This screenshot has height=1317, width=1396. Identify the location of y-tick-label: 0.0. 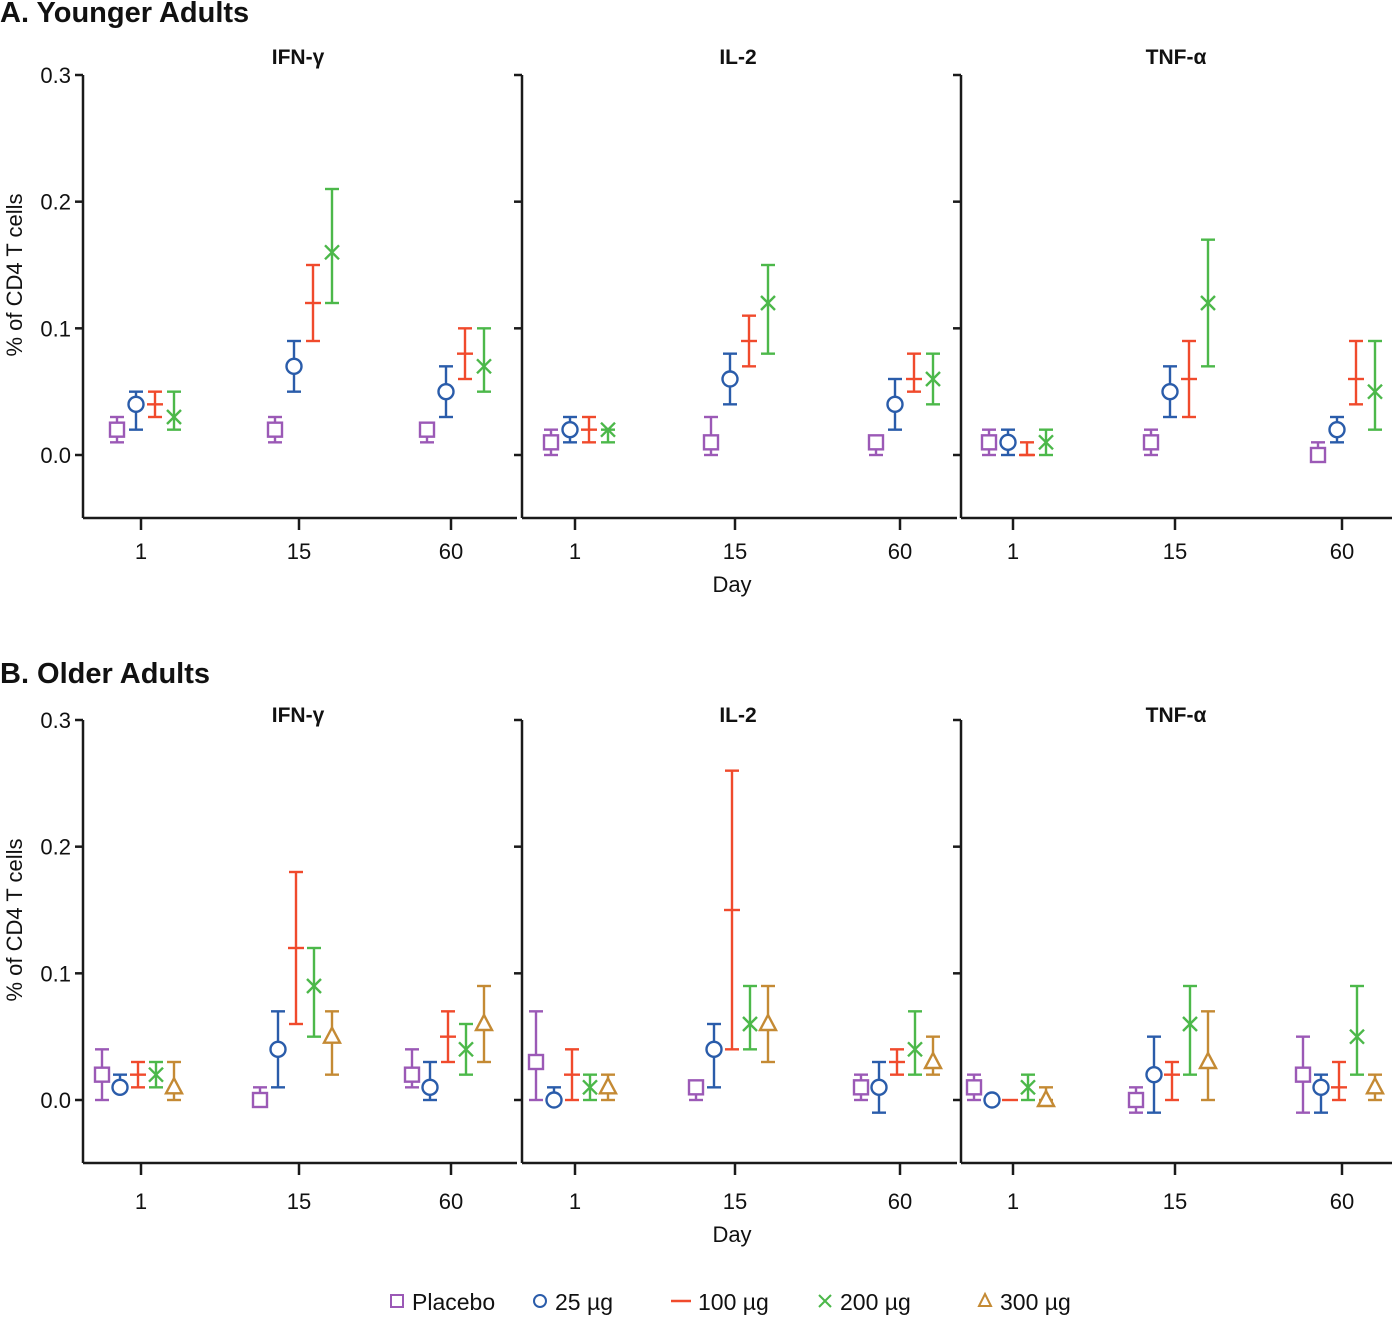
(55, 1100).